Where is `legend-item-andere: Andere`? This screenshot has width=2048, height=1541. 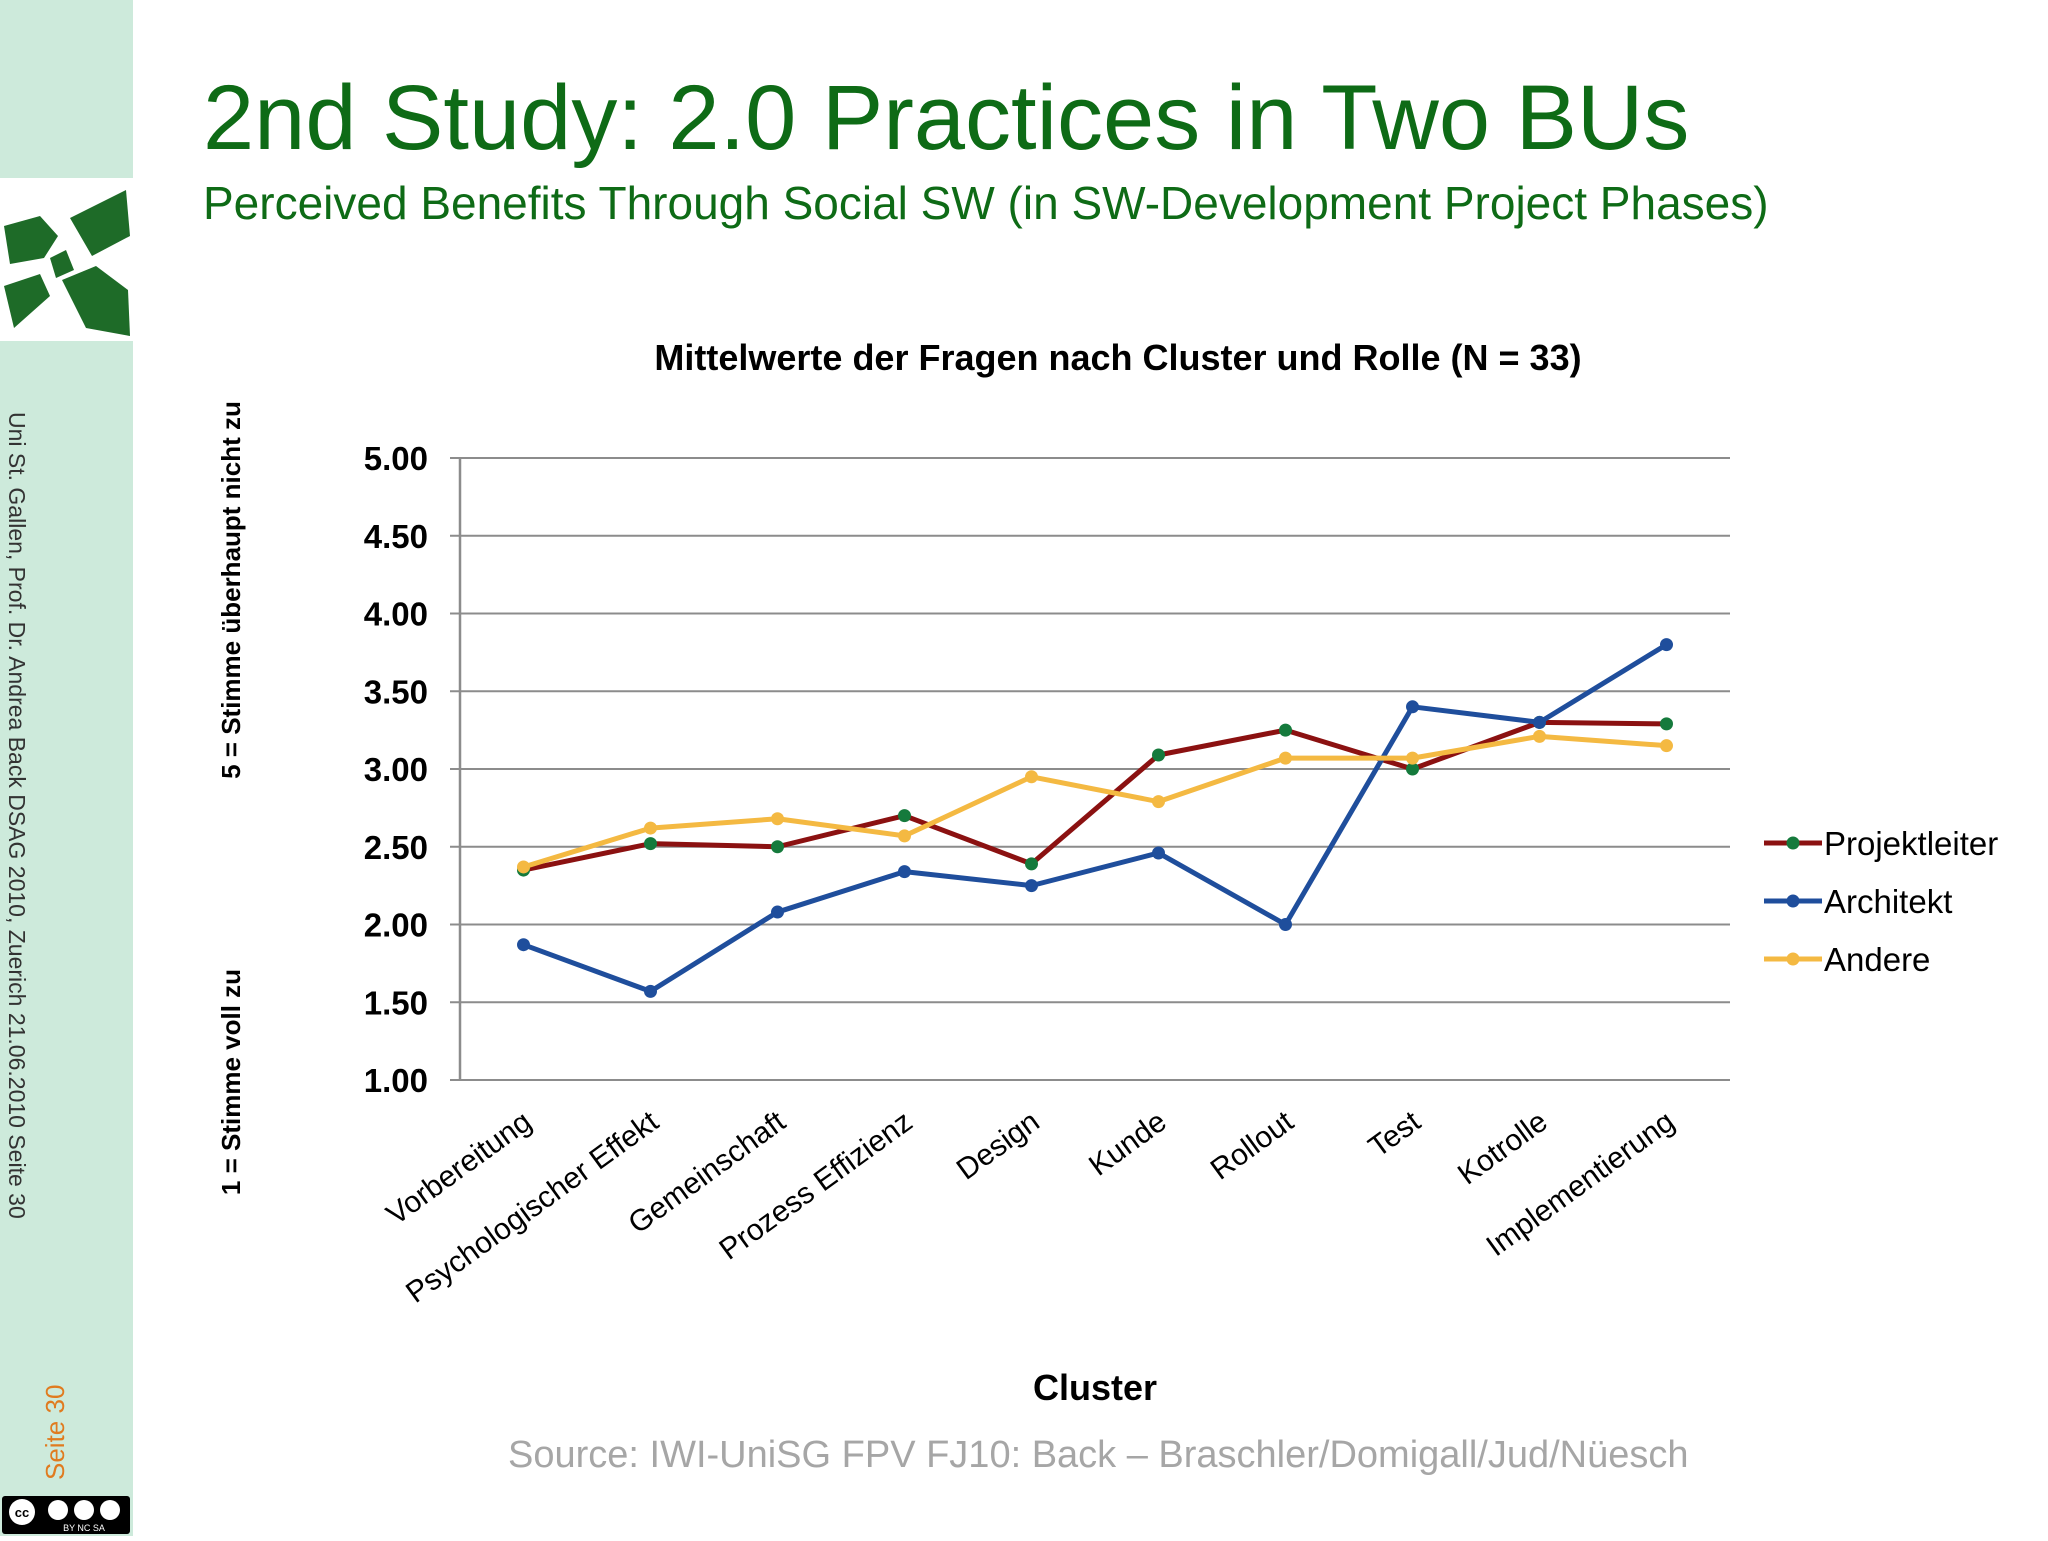
legend-item-andere: Andere is located at coordinates (1847, 959).